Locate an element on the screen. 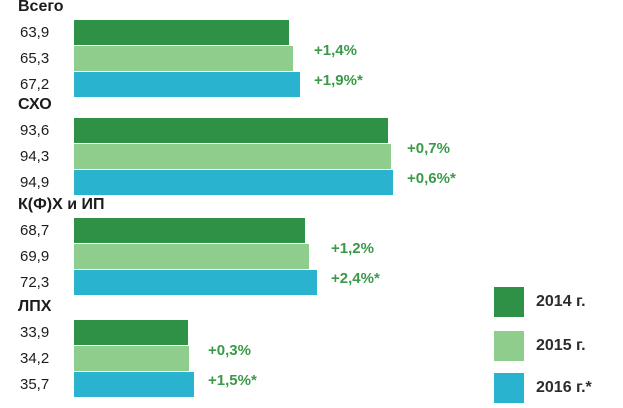 This screenshot has height=408, width=623. change-label: +1,9%* is located at coordinates (338, 80).